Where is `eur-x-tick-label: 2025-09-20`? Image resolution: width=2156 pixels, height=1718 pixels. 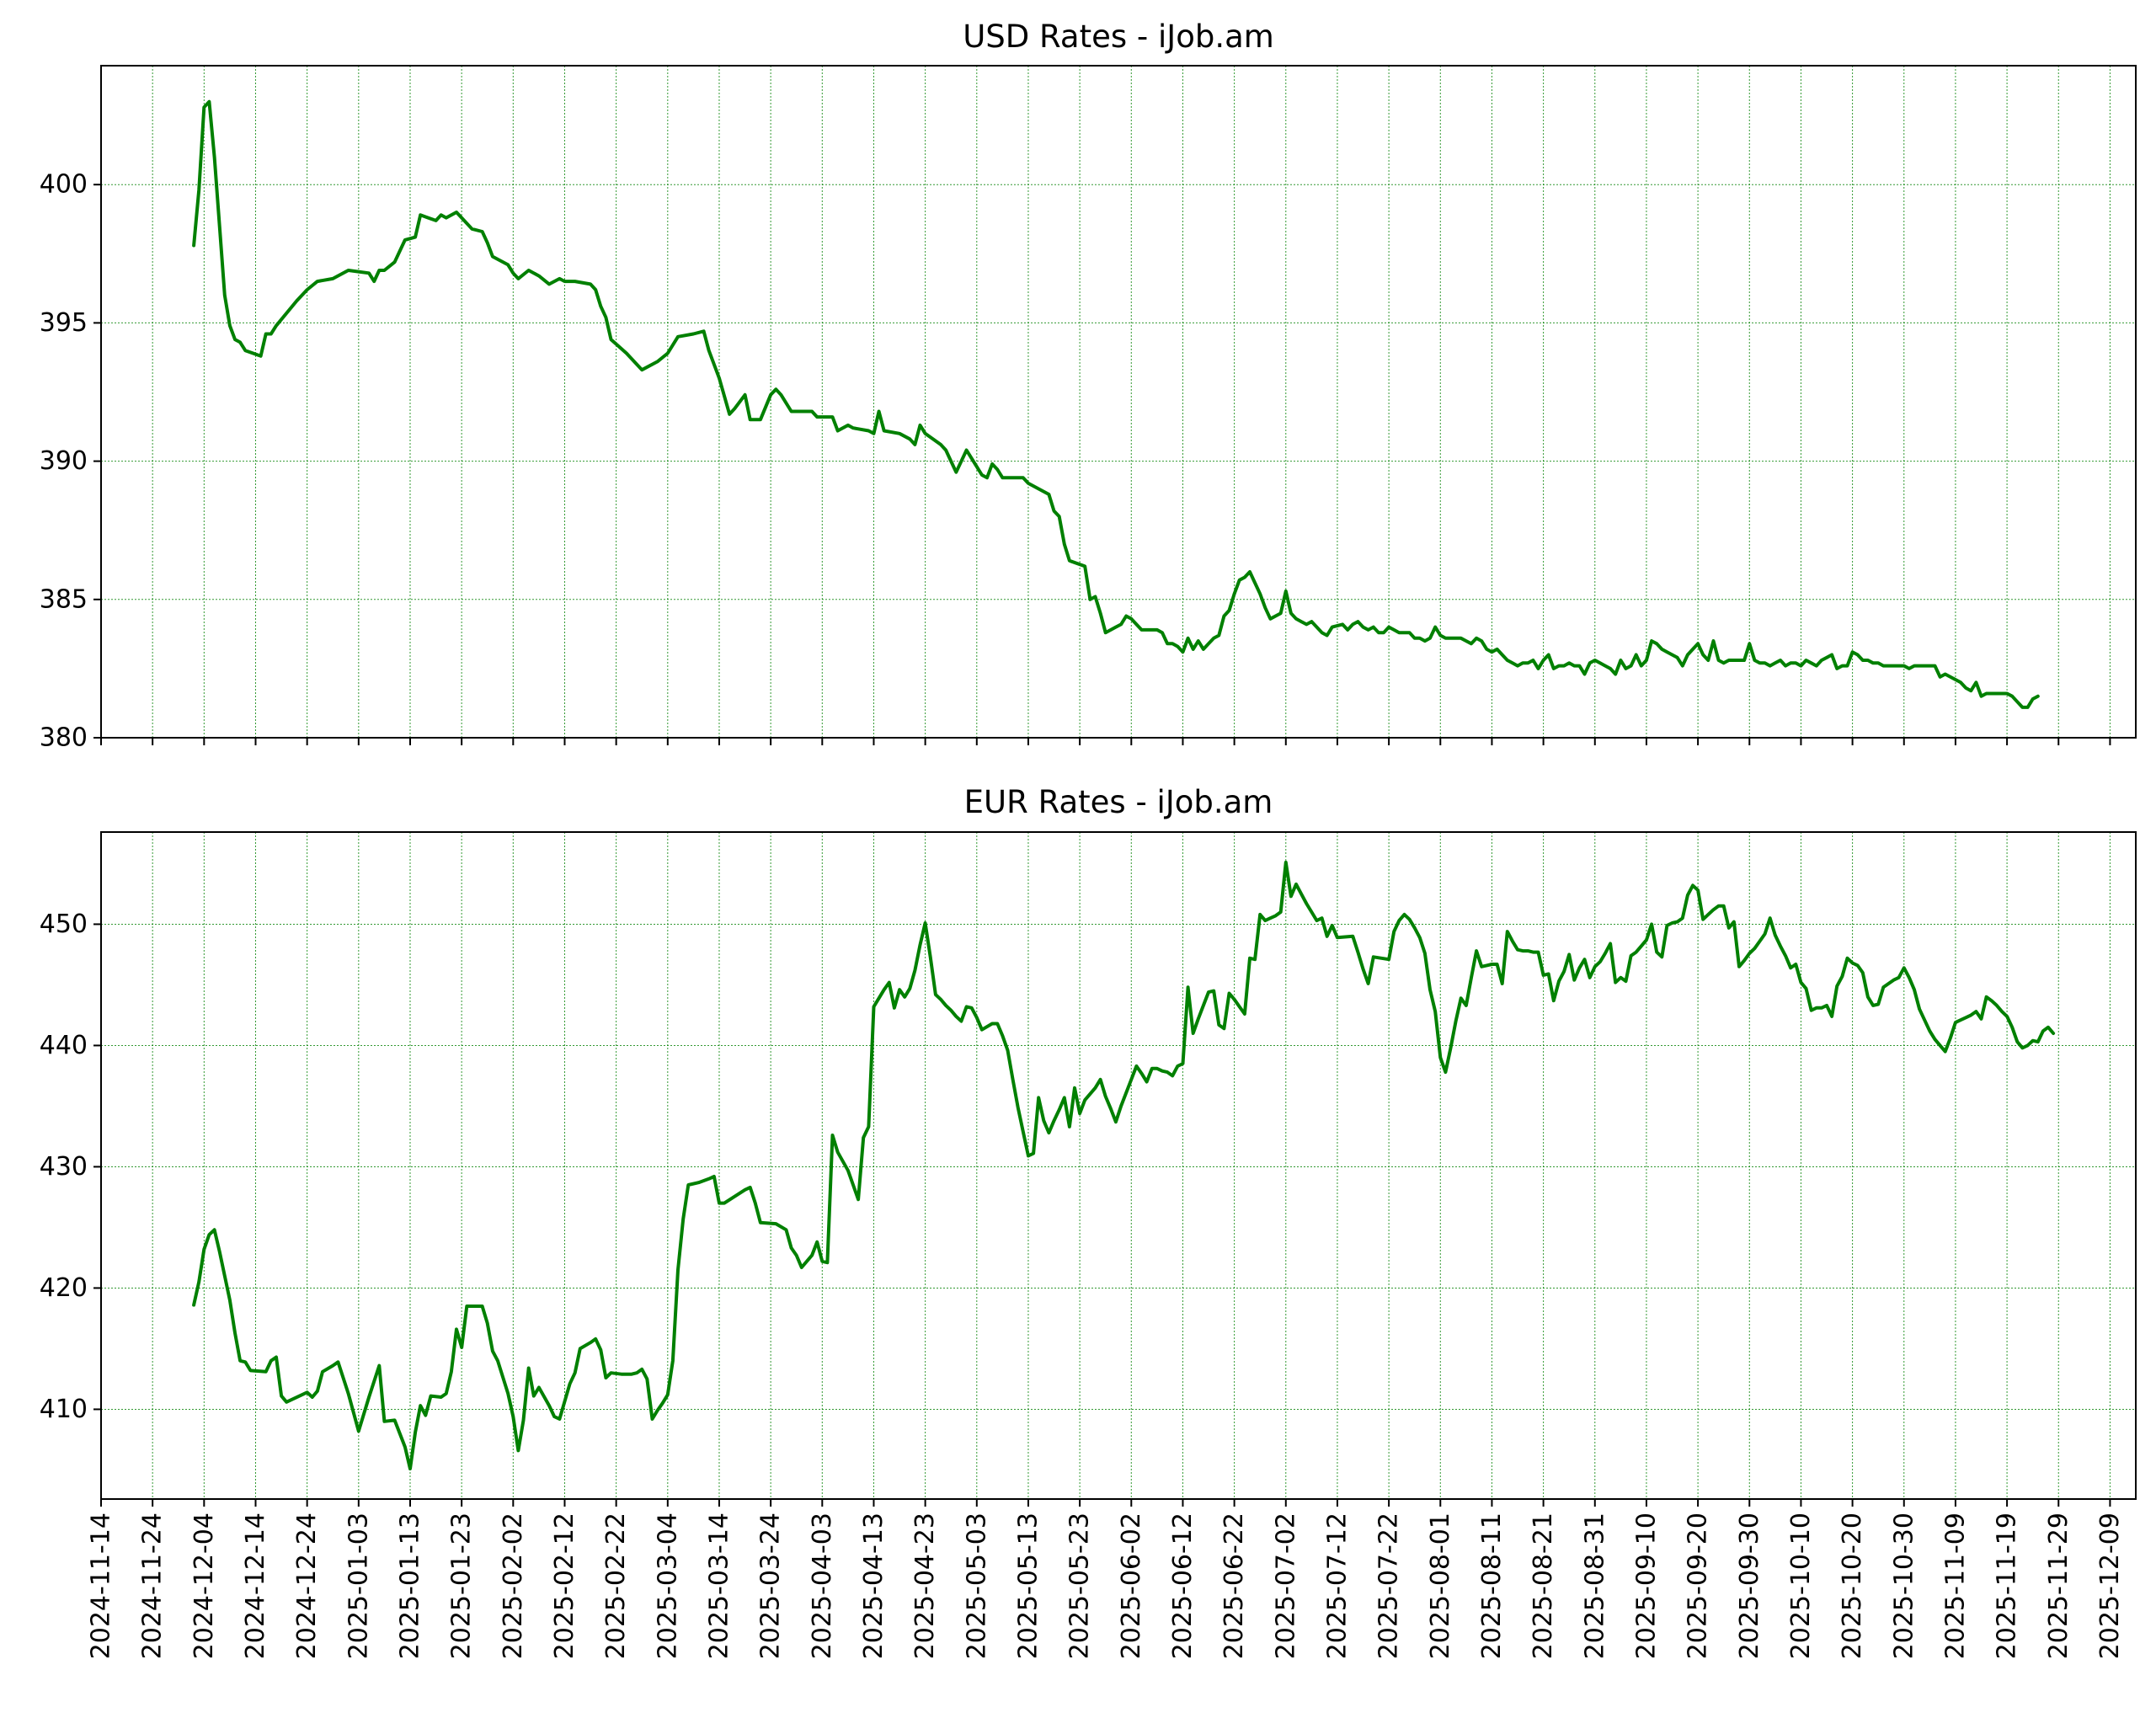 eur-x-tick-label: 2025-09-20 is located at coordinates (1698, 1586).